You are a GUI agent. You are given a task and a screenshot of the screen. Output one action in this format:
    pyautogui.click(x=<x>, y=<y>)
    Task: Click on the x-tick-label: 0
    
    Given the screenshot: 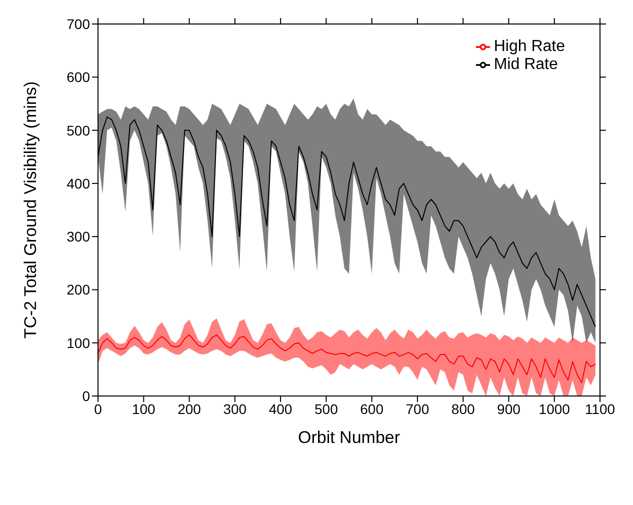 What is the action you would take?
    pyautogui.click(x=98, y=408)
    